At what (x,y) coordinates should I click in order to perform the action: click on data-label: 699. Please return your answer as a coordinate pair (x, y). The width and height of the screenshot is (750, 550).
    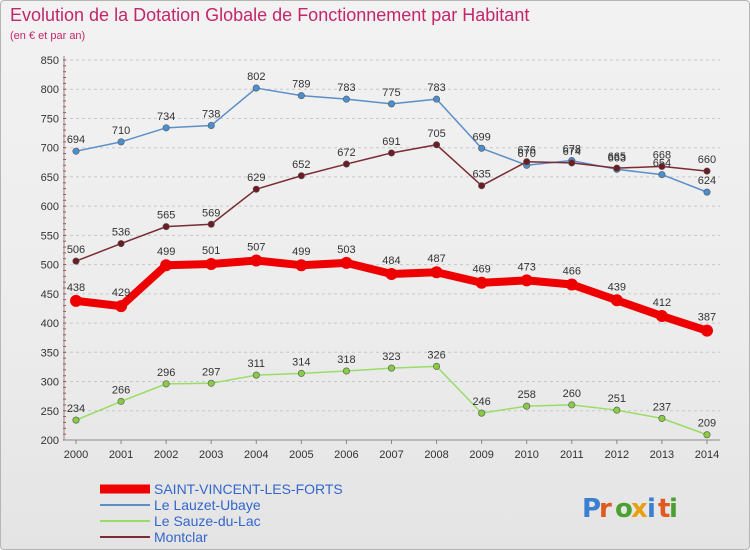
    Looking at the image, I should click on (481, 137).